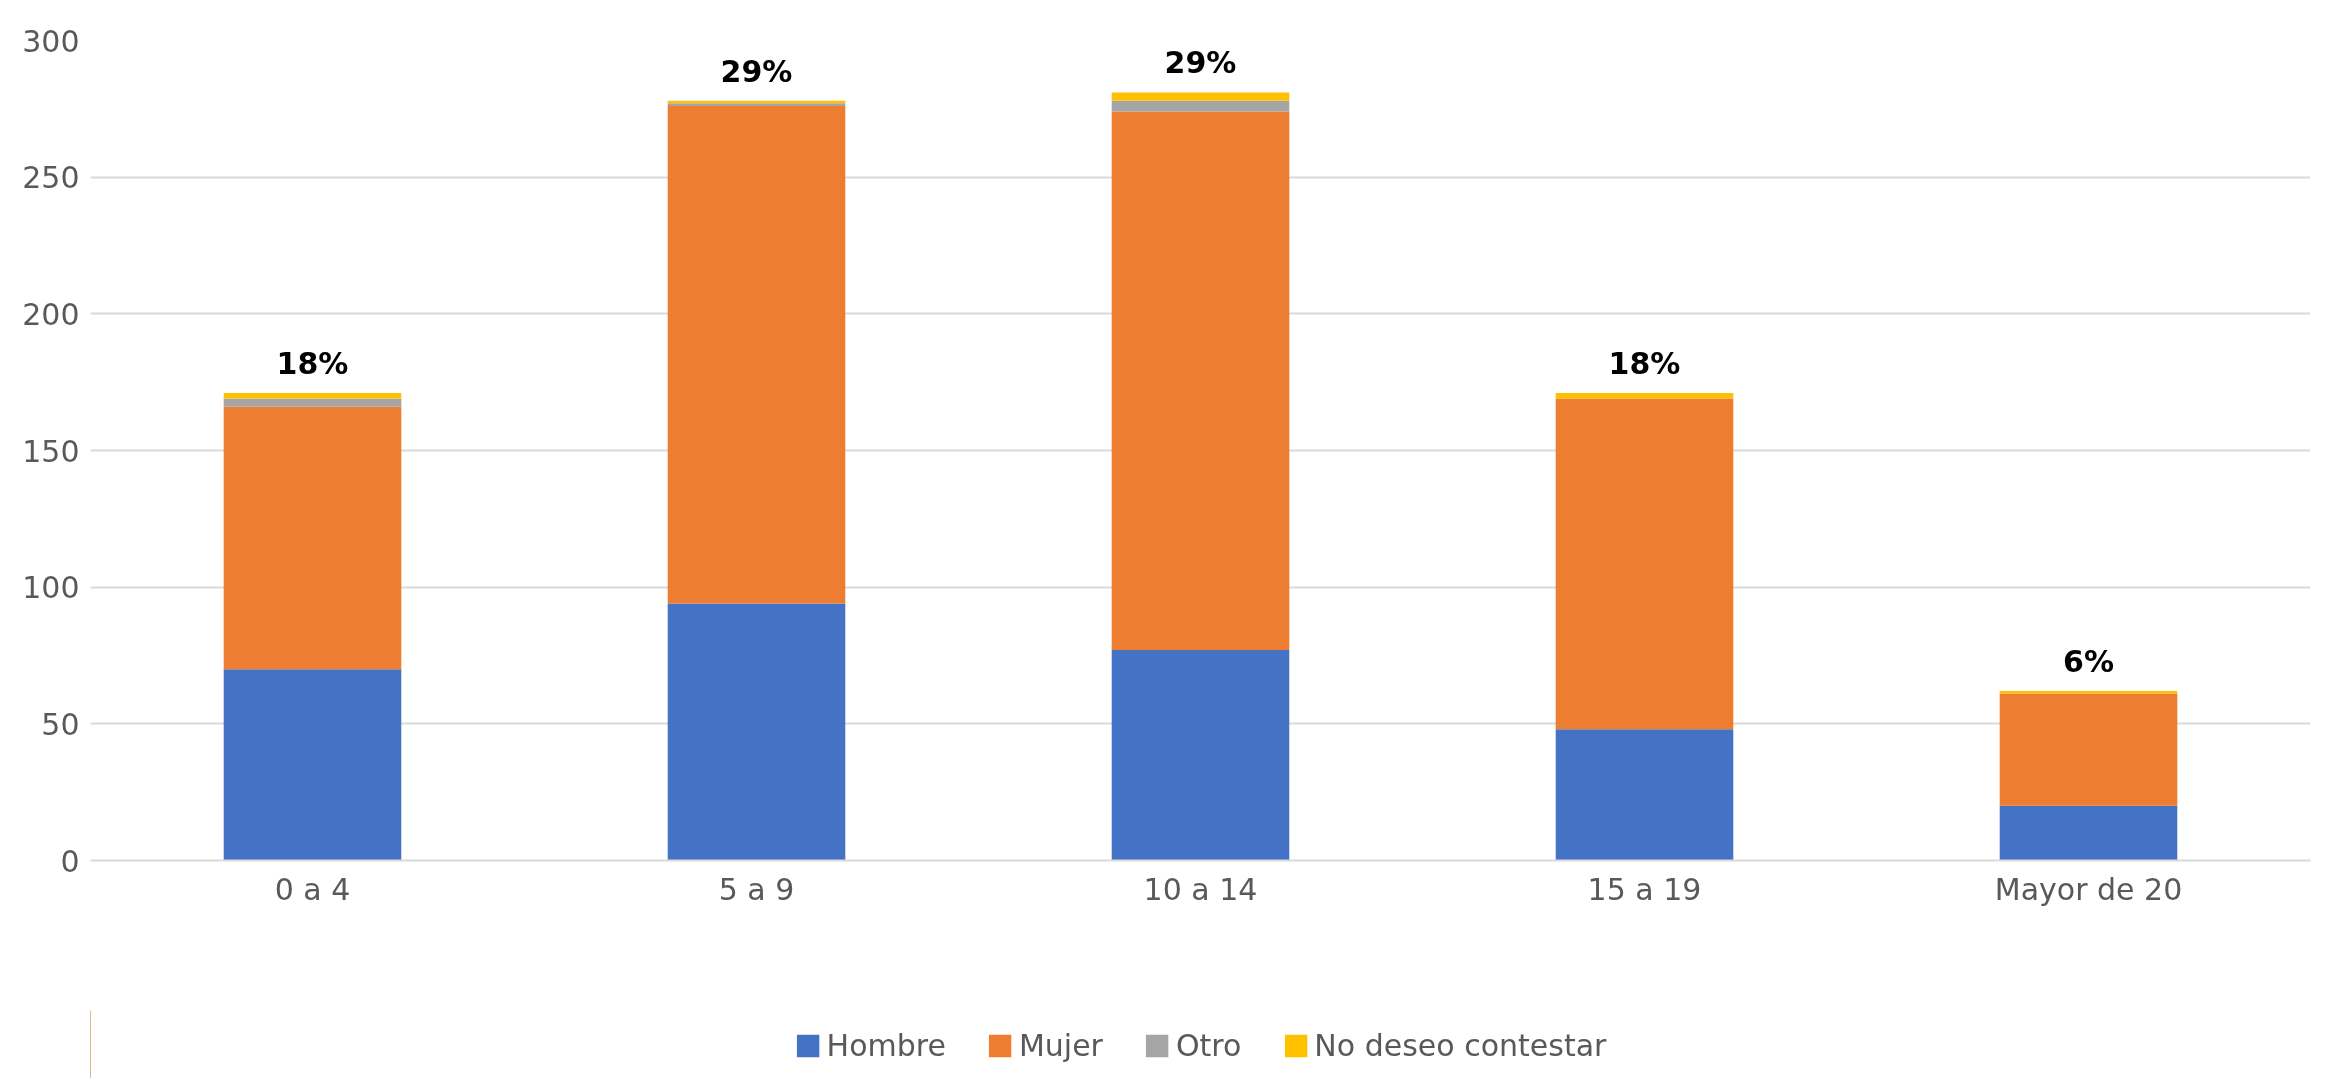 The height and width of the screenshot is (1078, 2346). I want to click on y-tick-label: 200, so click(51, 314).